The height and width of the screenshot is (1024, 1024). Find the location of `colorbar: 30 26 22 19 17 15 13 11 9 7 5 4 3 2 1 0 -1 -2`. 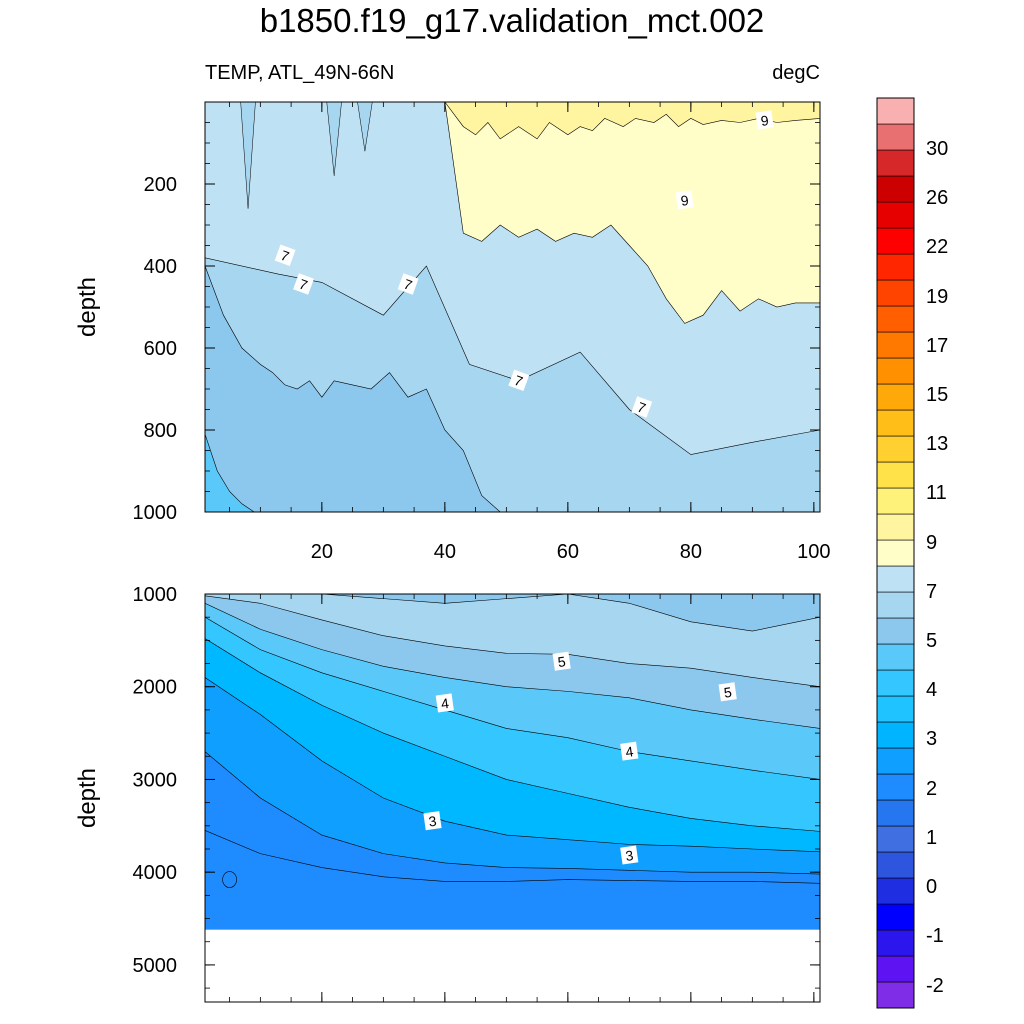

colorbar: 30 26 22 19 17 15 13 11 9 7 5 4 3 2 1 0 -1 -2 is located at coordinates (912, 553).